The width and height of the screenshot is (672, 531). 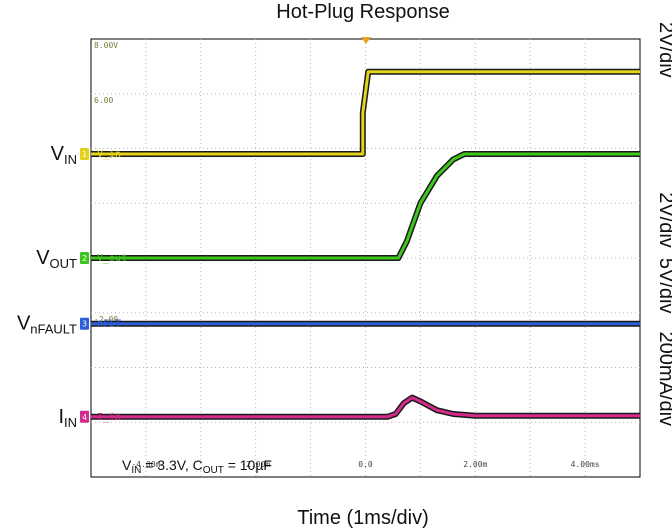 I want to click on x-tick-label: -2.00m, so click(x=255, y=464).